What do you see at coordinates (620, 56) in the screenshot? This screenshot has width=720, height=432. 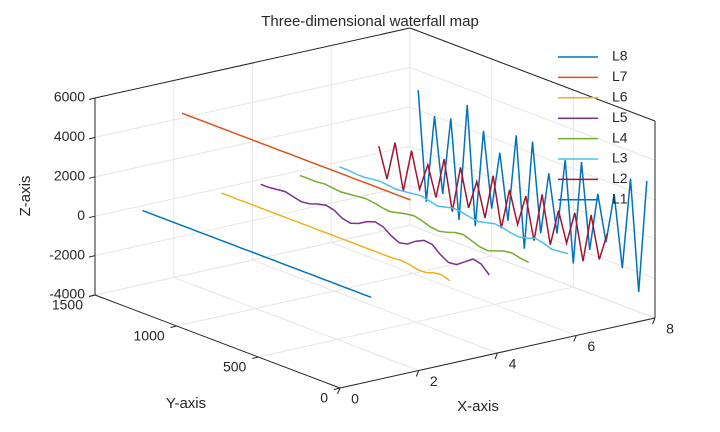 I see `legend-label: L8` at bounding box center [620, 56].